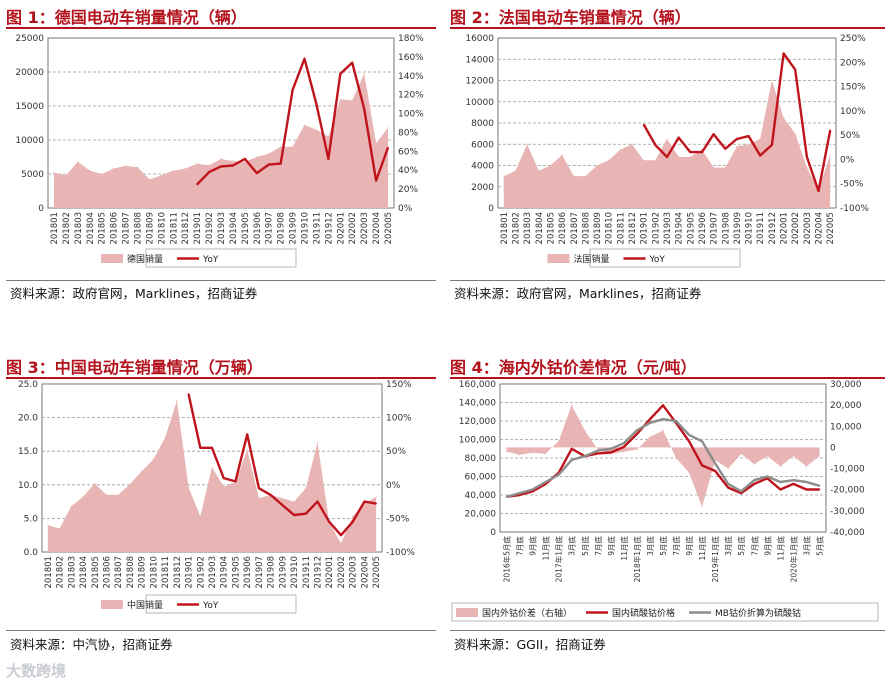  What do you see at coordinates (29, 73) in the screenshot?
I see `y-tick-label: 20000` at bounding box center [29, 73].